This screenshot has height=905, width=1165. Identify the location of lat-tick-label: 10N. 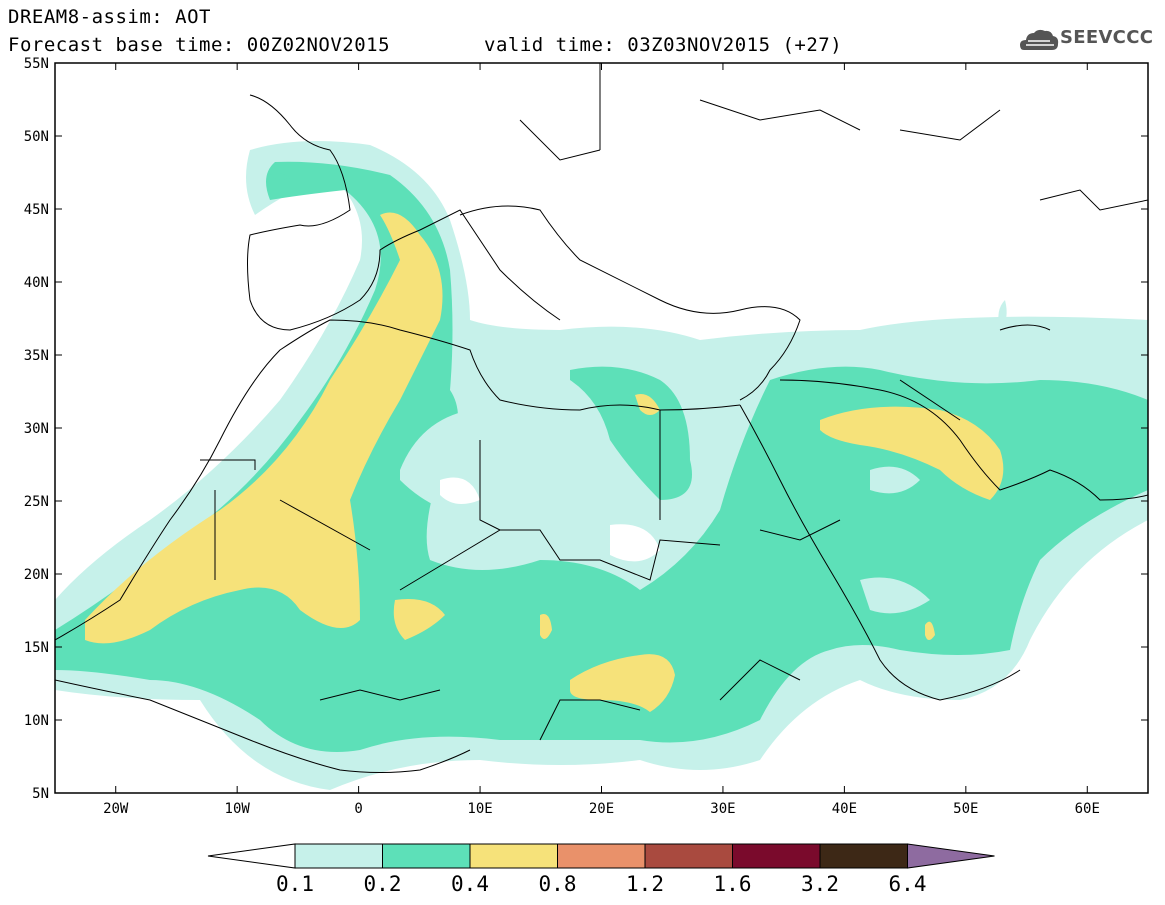
(36, 721).